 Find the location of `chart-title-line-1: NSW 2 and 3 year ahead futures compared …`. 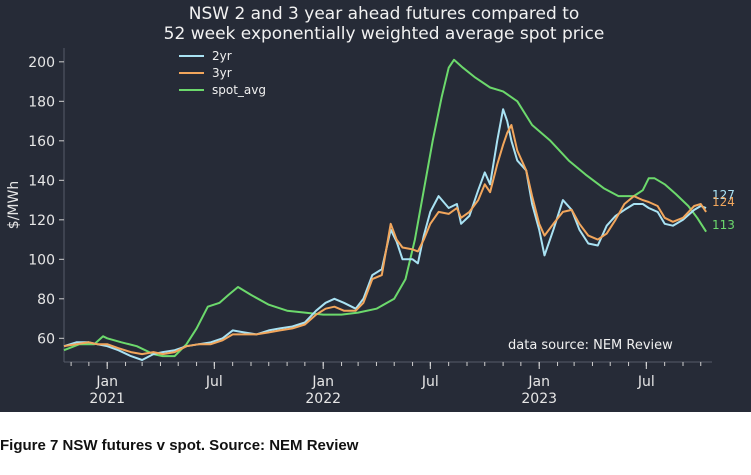

chart-title-line-1: NSW 2 and 3 year ahead futures compared … is located at coordinates (384, 14).